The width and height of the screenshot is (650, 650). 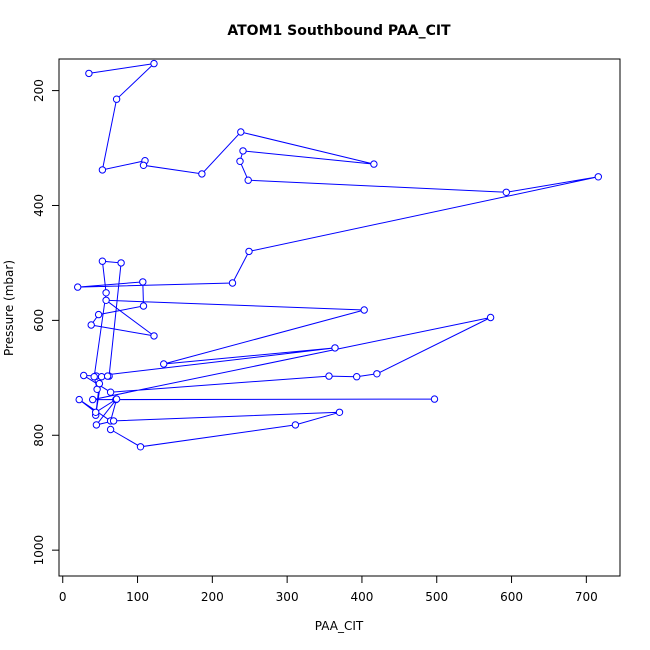 I want to click on y-axis: 200 400 600 800 1000, so click(x=46, y=322).